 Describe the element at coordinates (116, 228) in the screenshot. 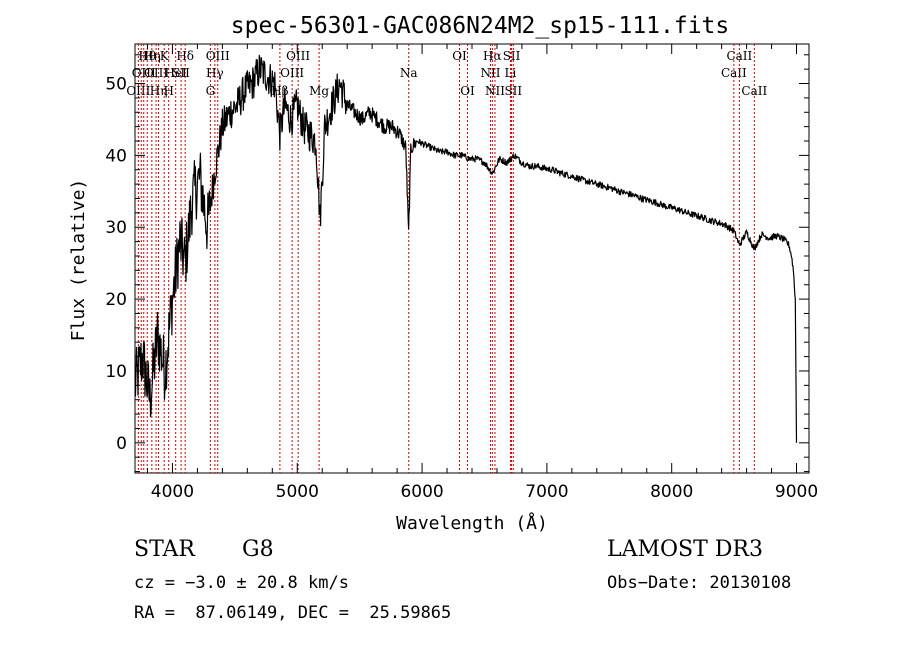

I see `y-tick-label: 30` at that location.